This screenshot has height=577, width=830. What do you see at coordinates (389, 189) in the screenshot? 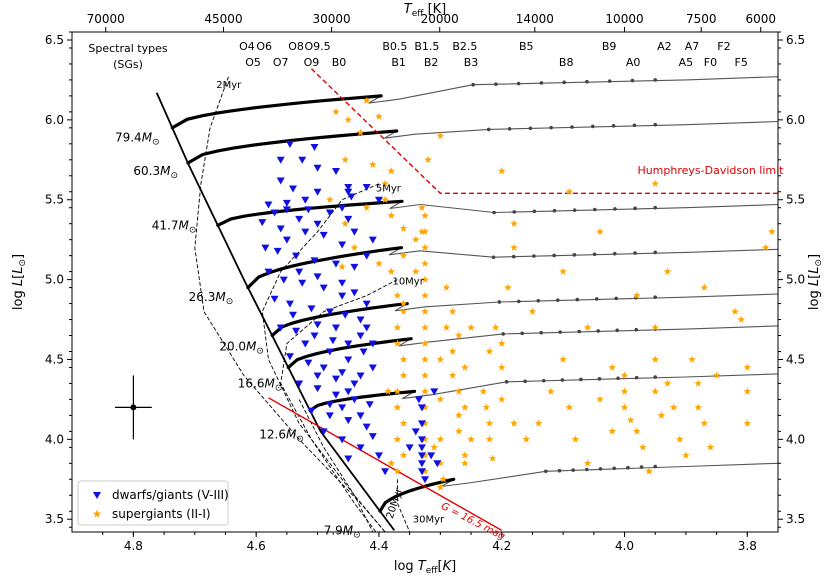
I see `isochrone-label: 5Myr` at bounding box center [389, 189].